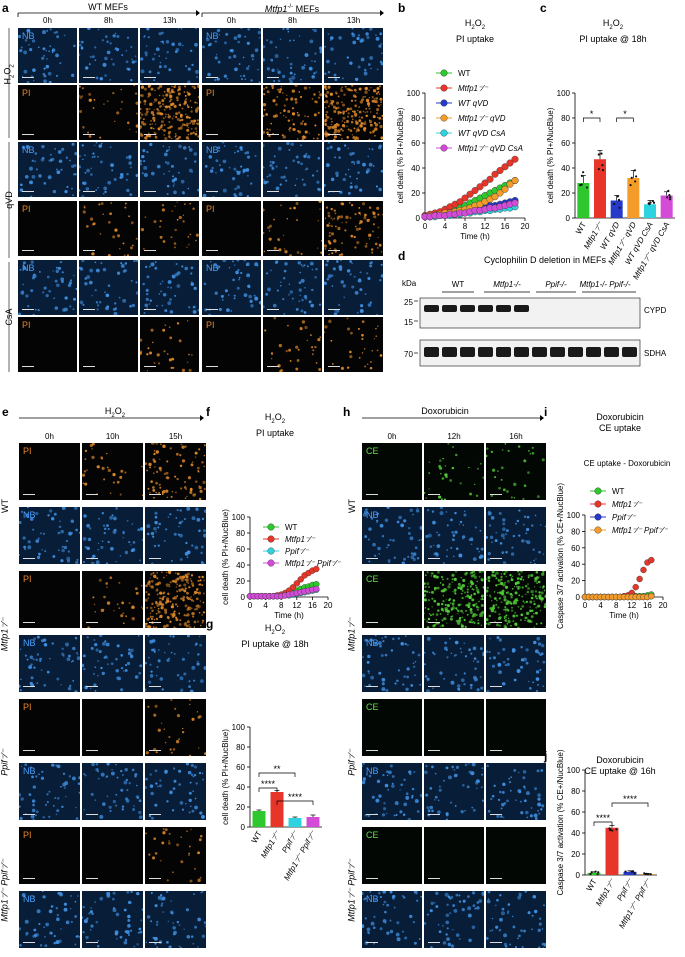 The image size is (685, 957). I want to click on h-tile, so click(454, 535).